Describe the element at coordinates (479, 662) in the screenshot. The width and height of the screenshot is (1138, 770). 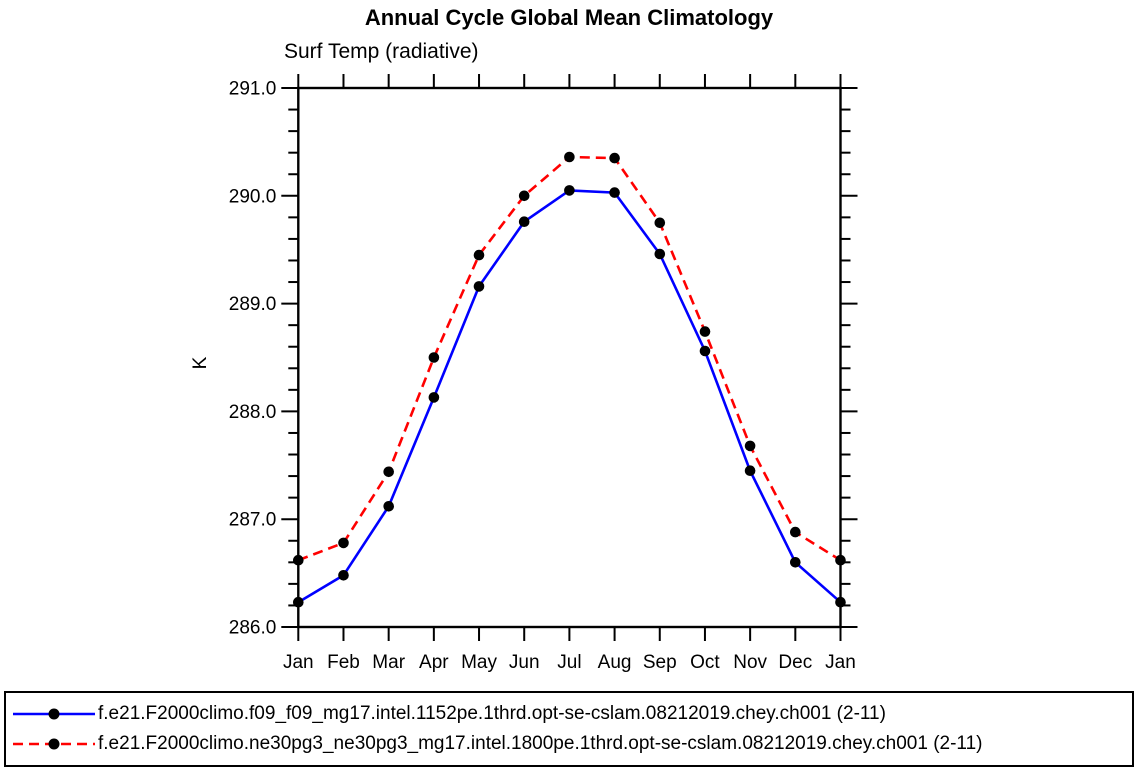
I see `x-tick-label: May` at that location.